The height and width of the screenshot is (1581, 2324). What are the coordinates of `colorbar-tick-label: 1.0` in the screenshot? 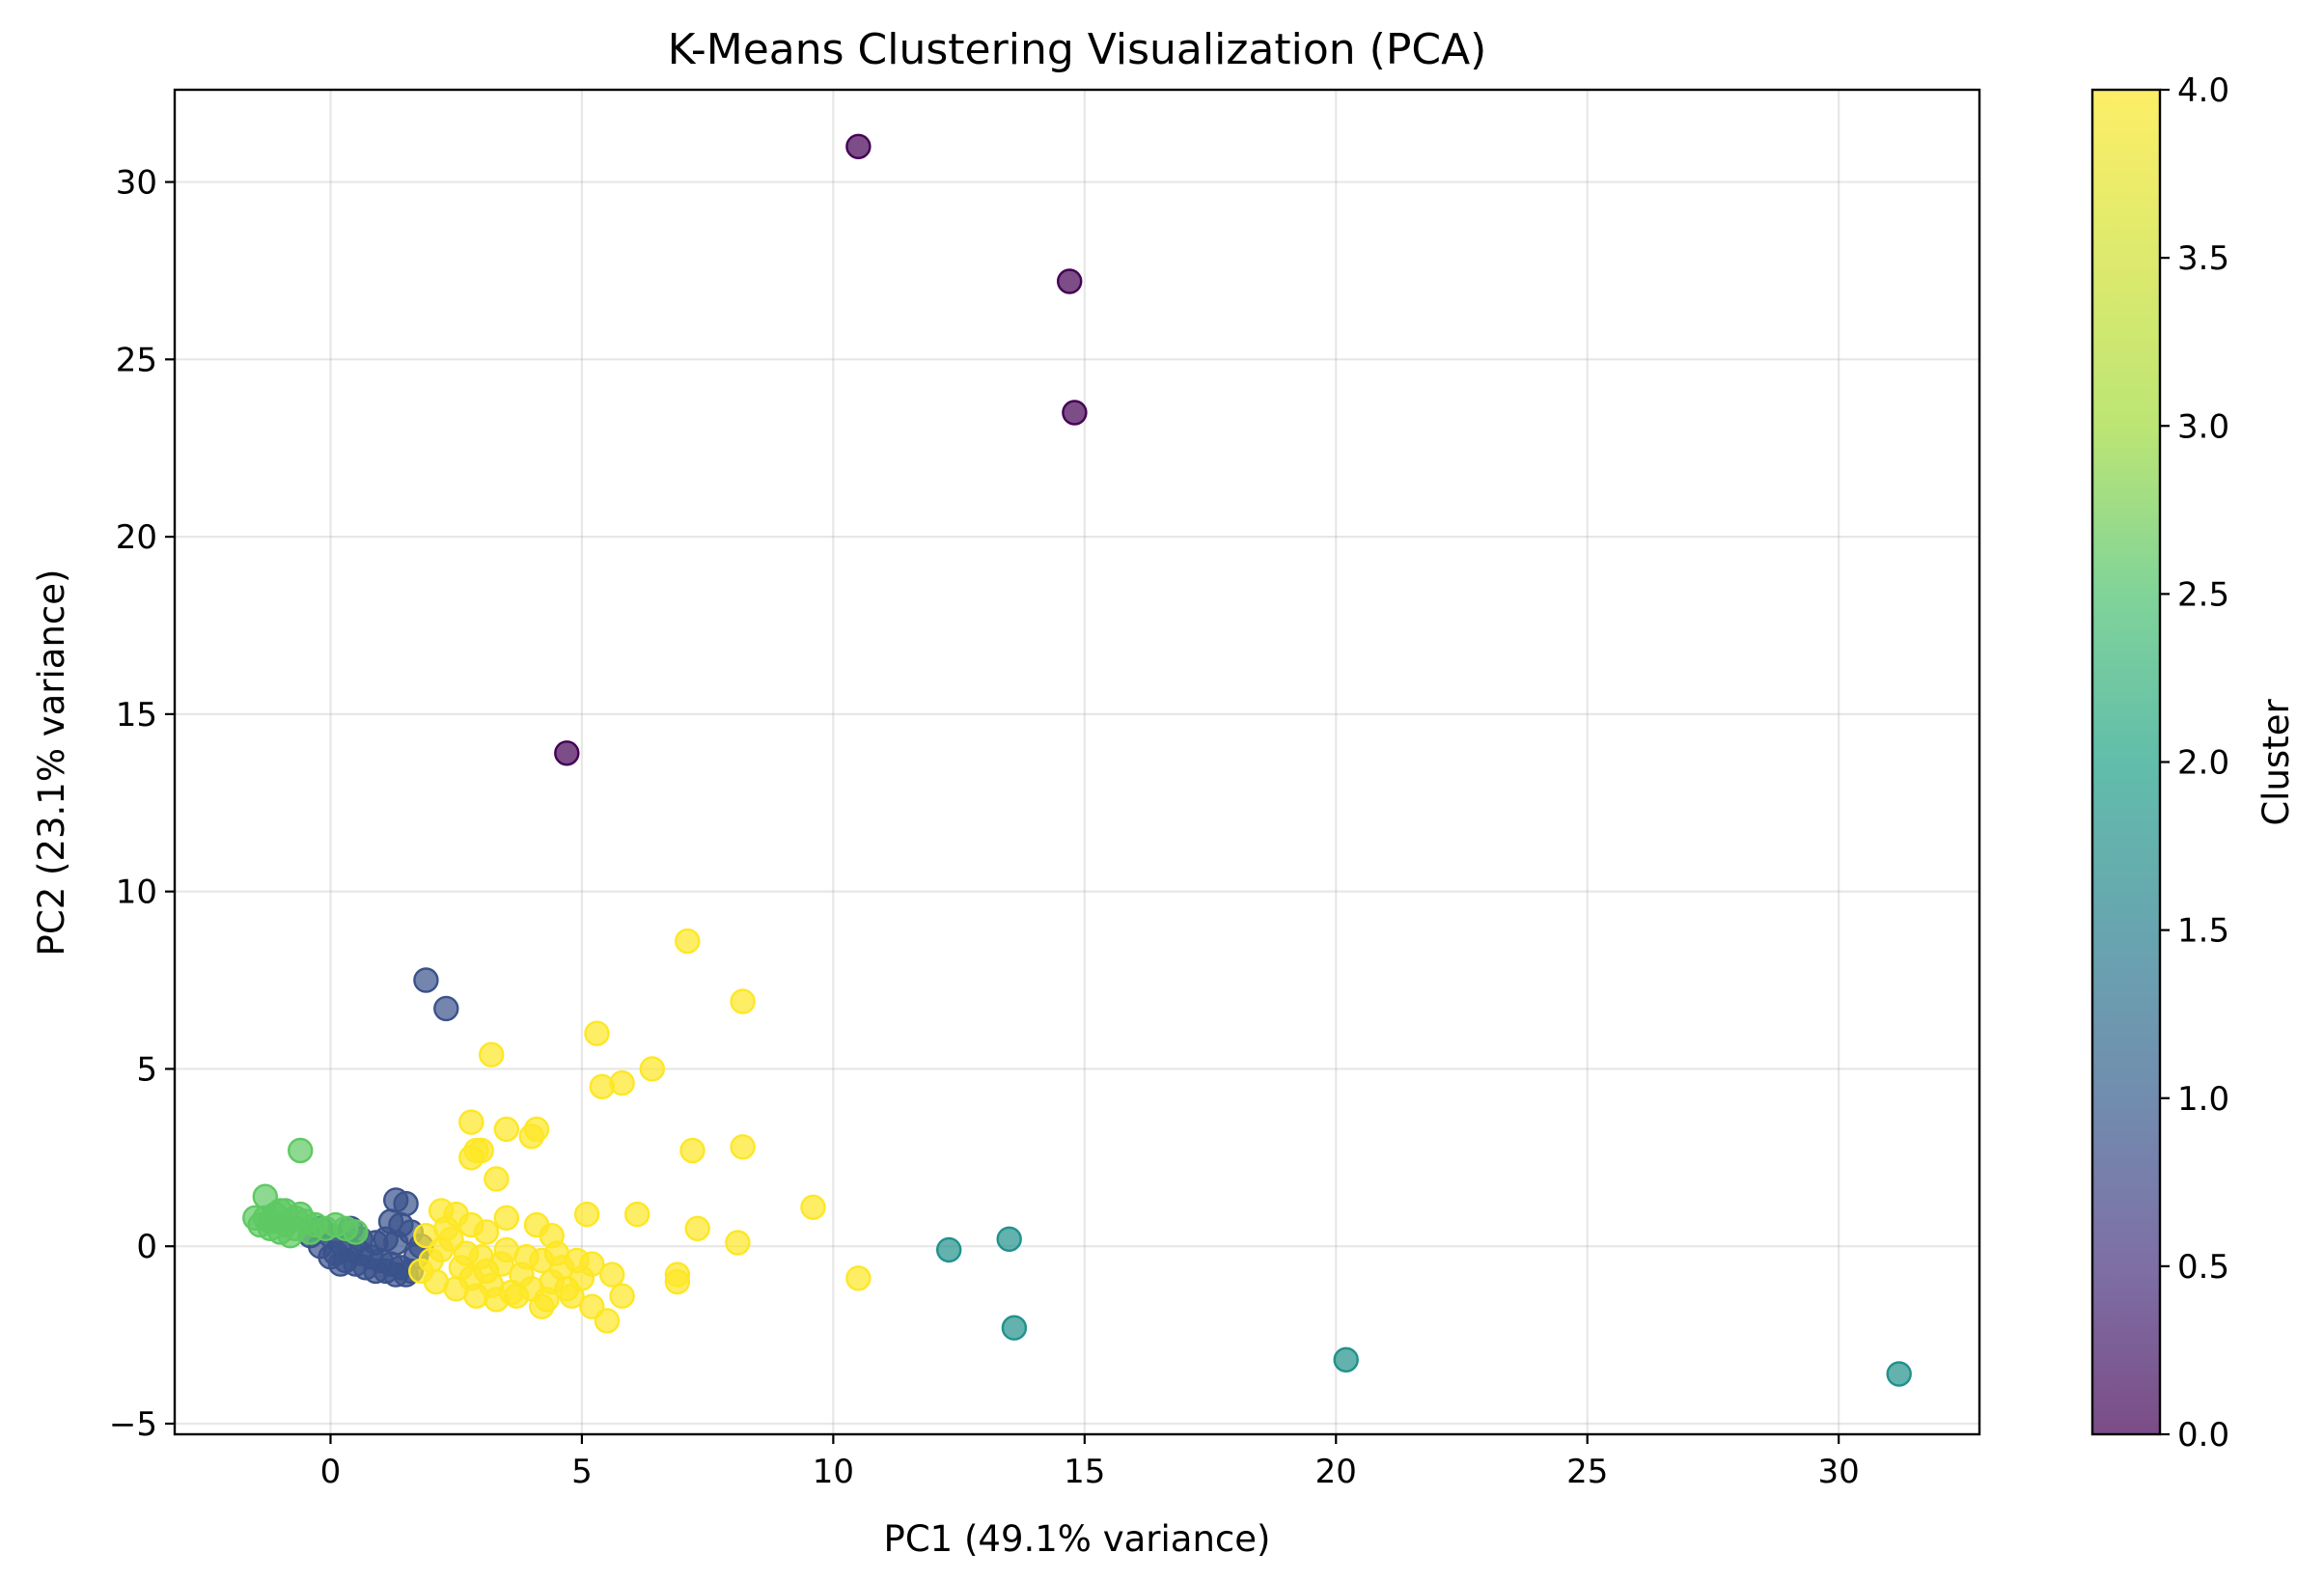 It's located at (2203, 1099).